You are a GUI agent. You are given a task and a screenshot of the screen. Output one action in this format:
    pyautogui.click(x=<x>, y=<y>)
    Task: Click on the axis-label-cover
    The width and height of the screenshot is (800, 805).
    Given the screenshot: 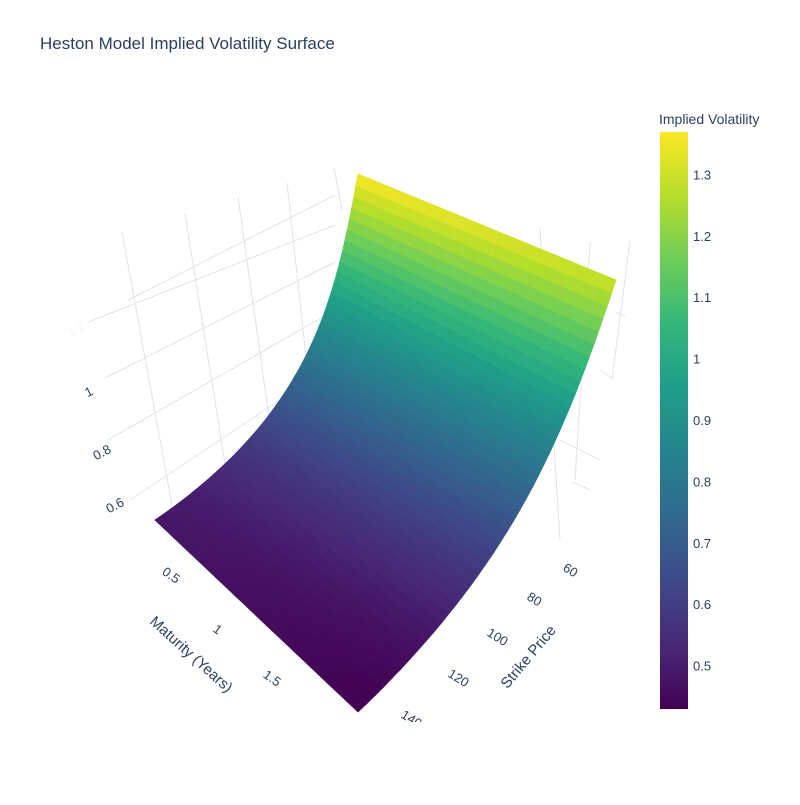 What is the action you would take?
    pyautogui.click(x=405, y=732)
    